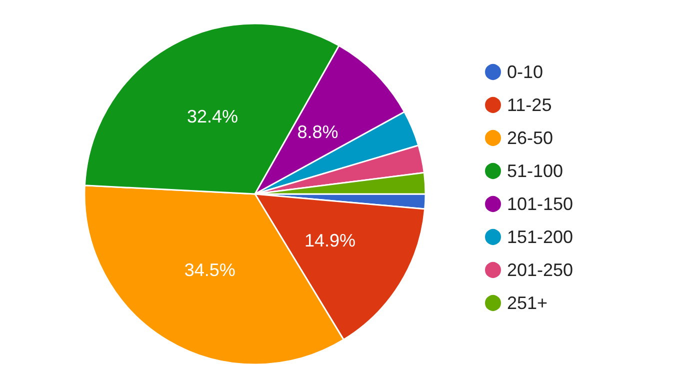  Describe the element at coordinates (540, 237) in the screenshot. I see `legend-label: 151-200` at that location.